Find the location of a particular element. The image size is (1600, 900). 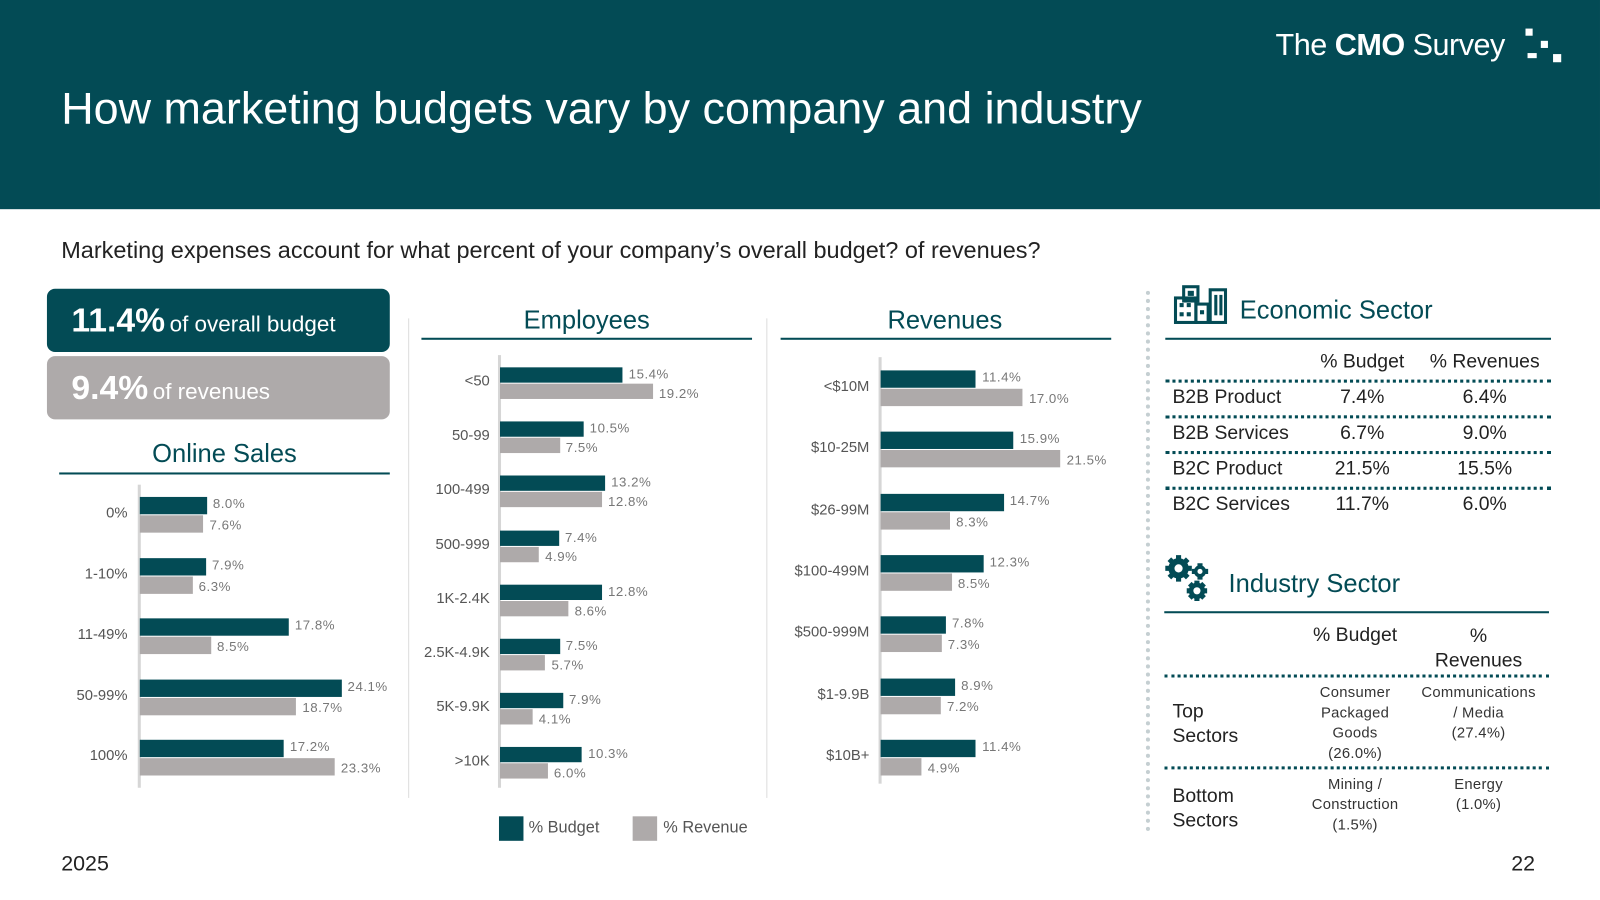

chart-title: Online Sales is located at coordinates (224, 454).